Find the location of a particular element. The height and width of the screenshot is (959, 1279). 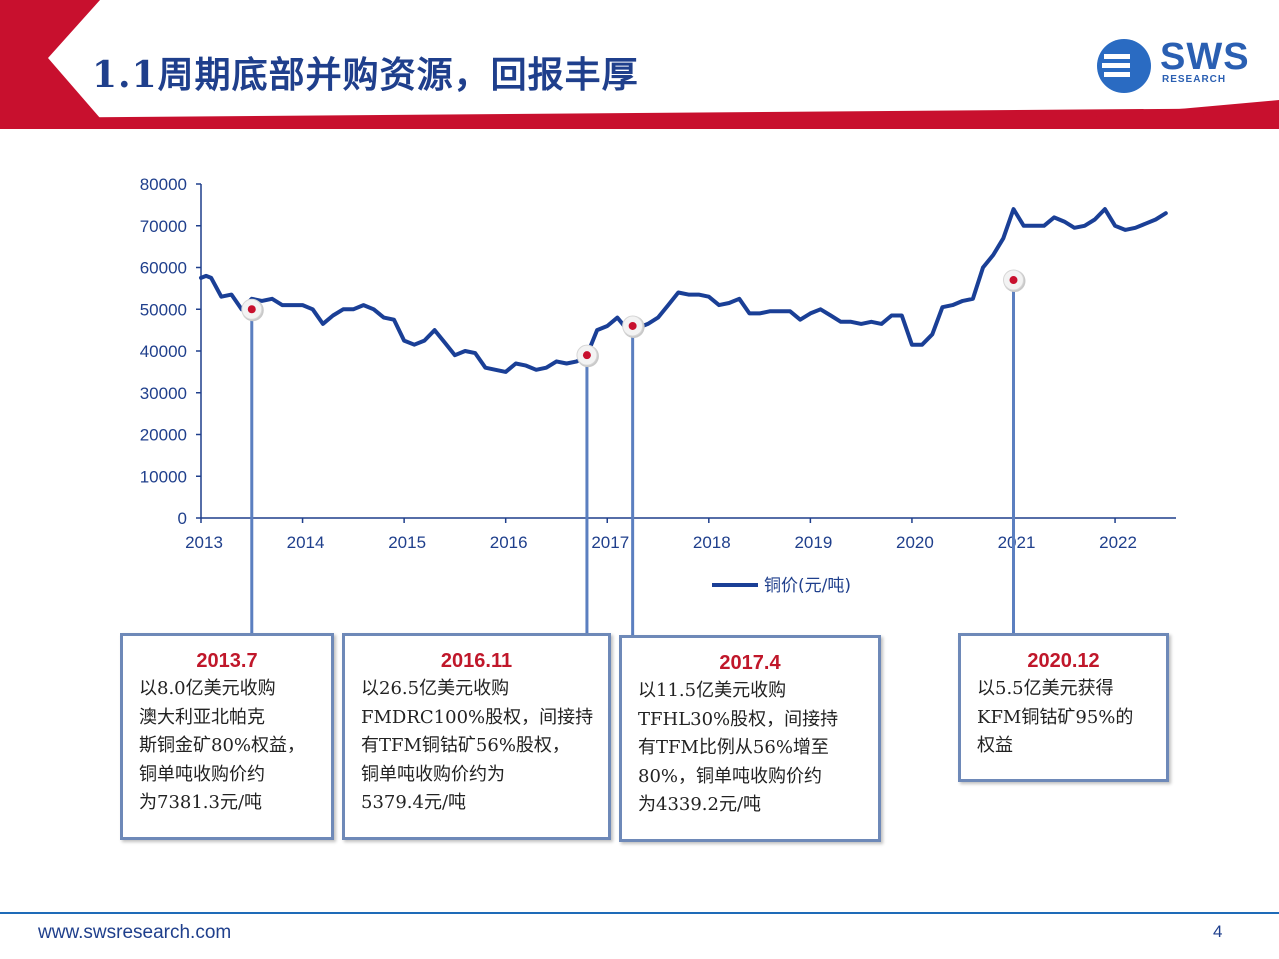

annotation-markers is located at coordinates (633, 318).